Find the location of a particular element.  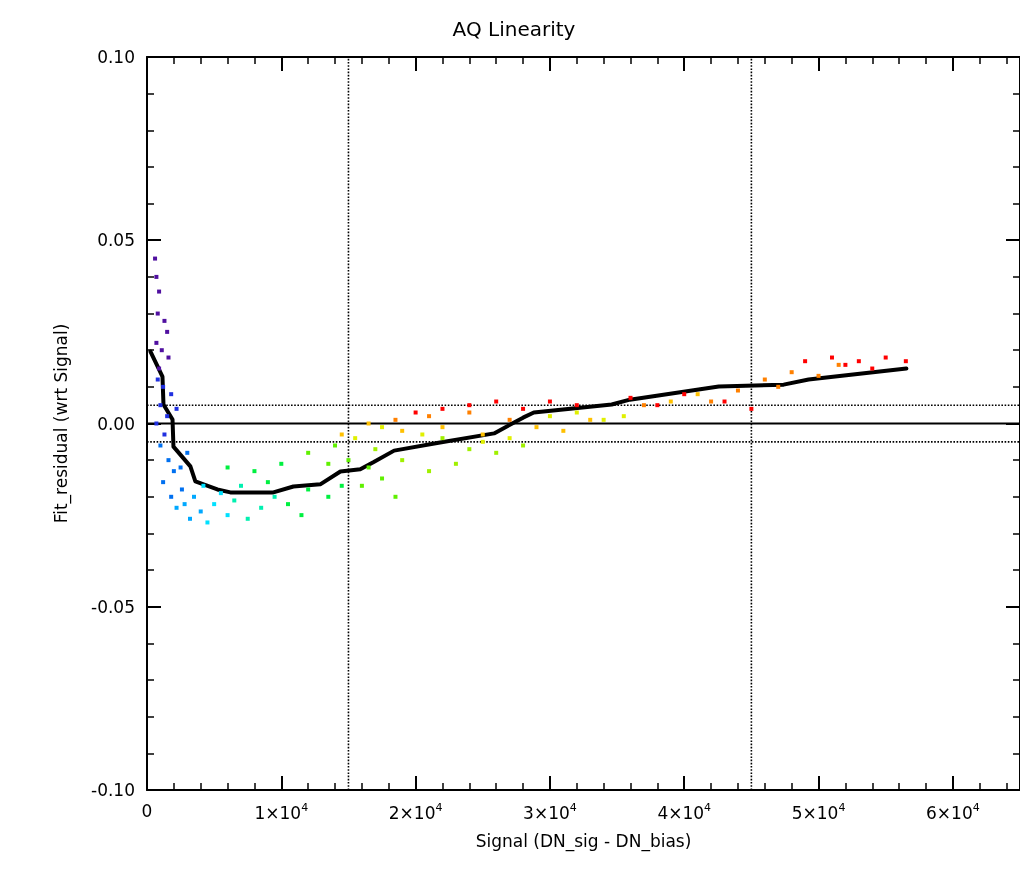

y-tick-label: 0.05 is located at coordinates (116, 240).